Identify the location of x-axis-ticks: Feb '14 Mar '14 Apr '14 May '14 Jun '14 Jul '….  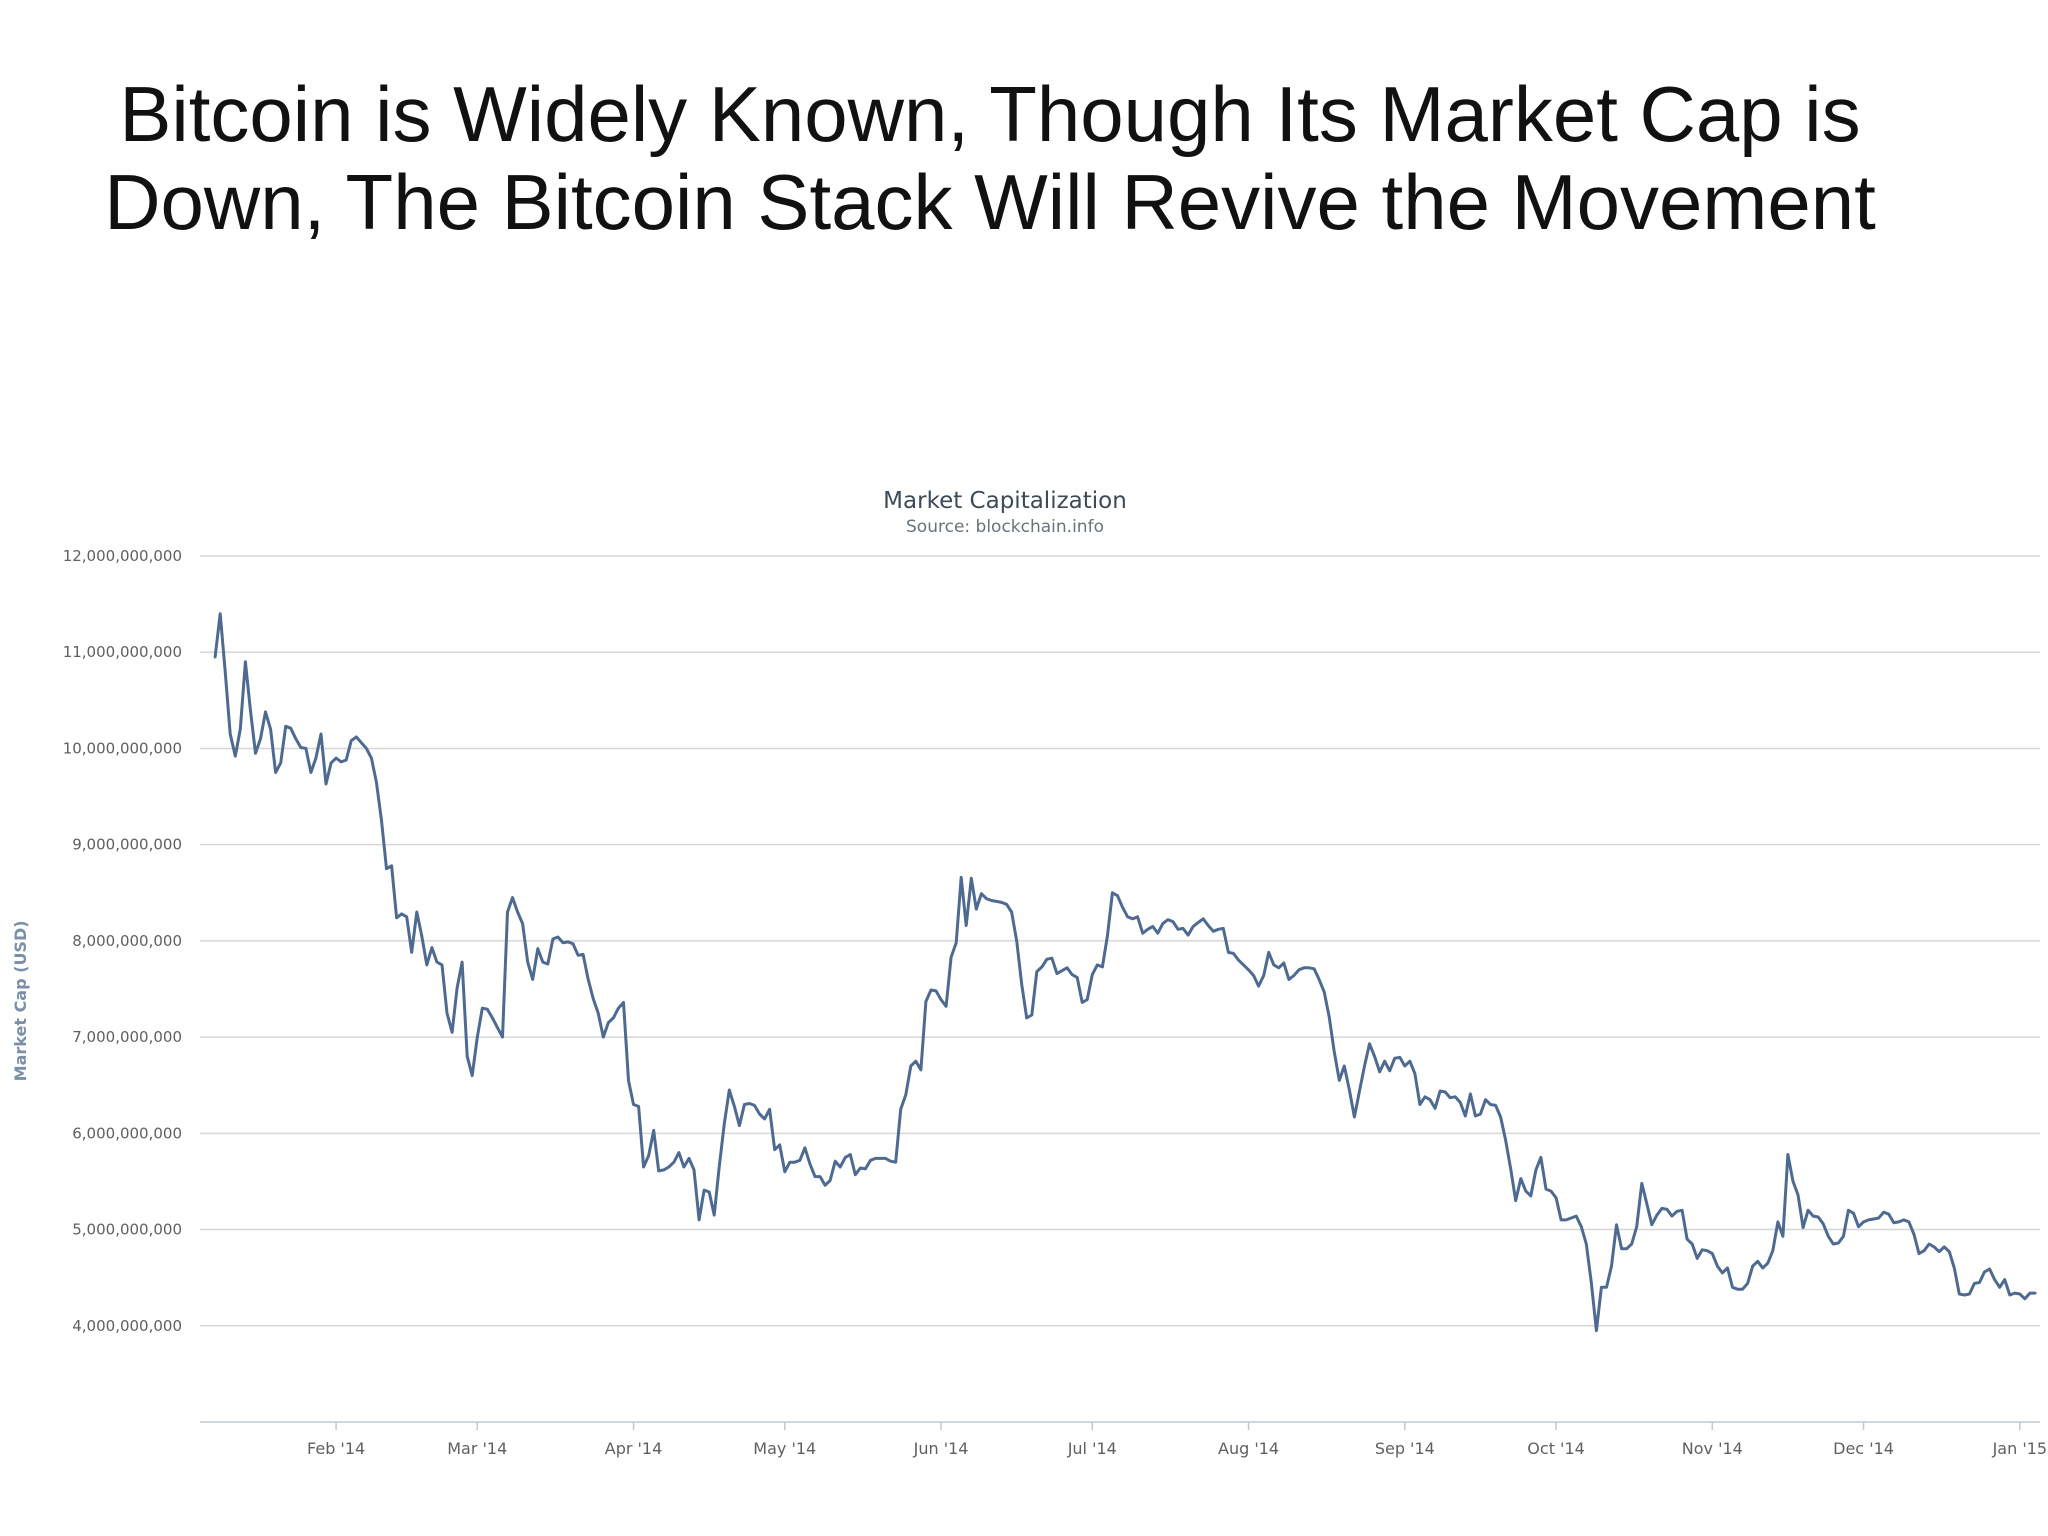
(1177, 1440).